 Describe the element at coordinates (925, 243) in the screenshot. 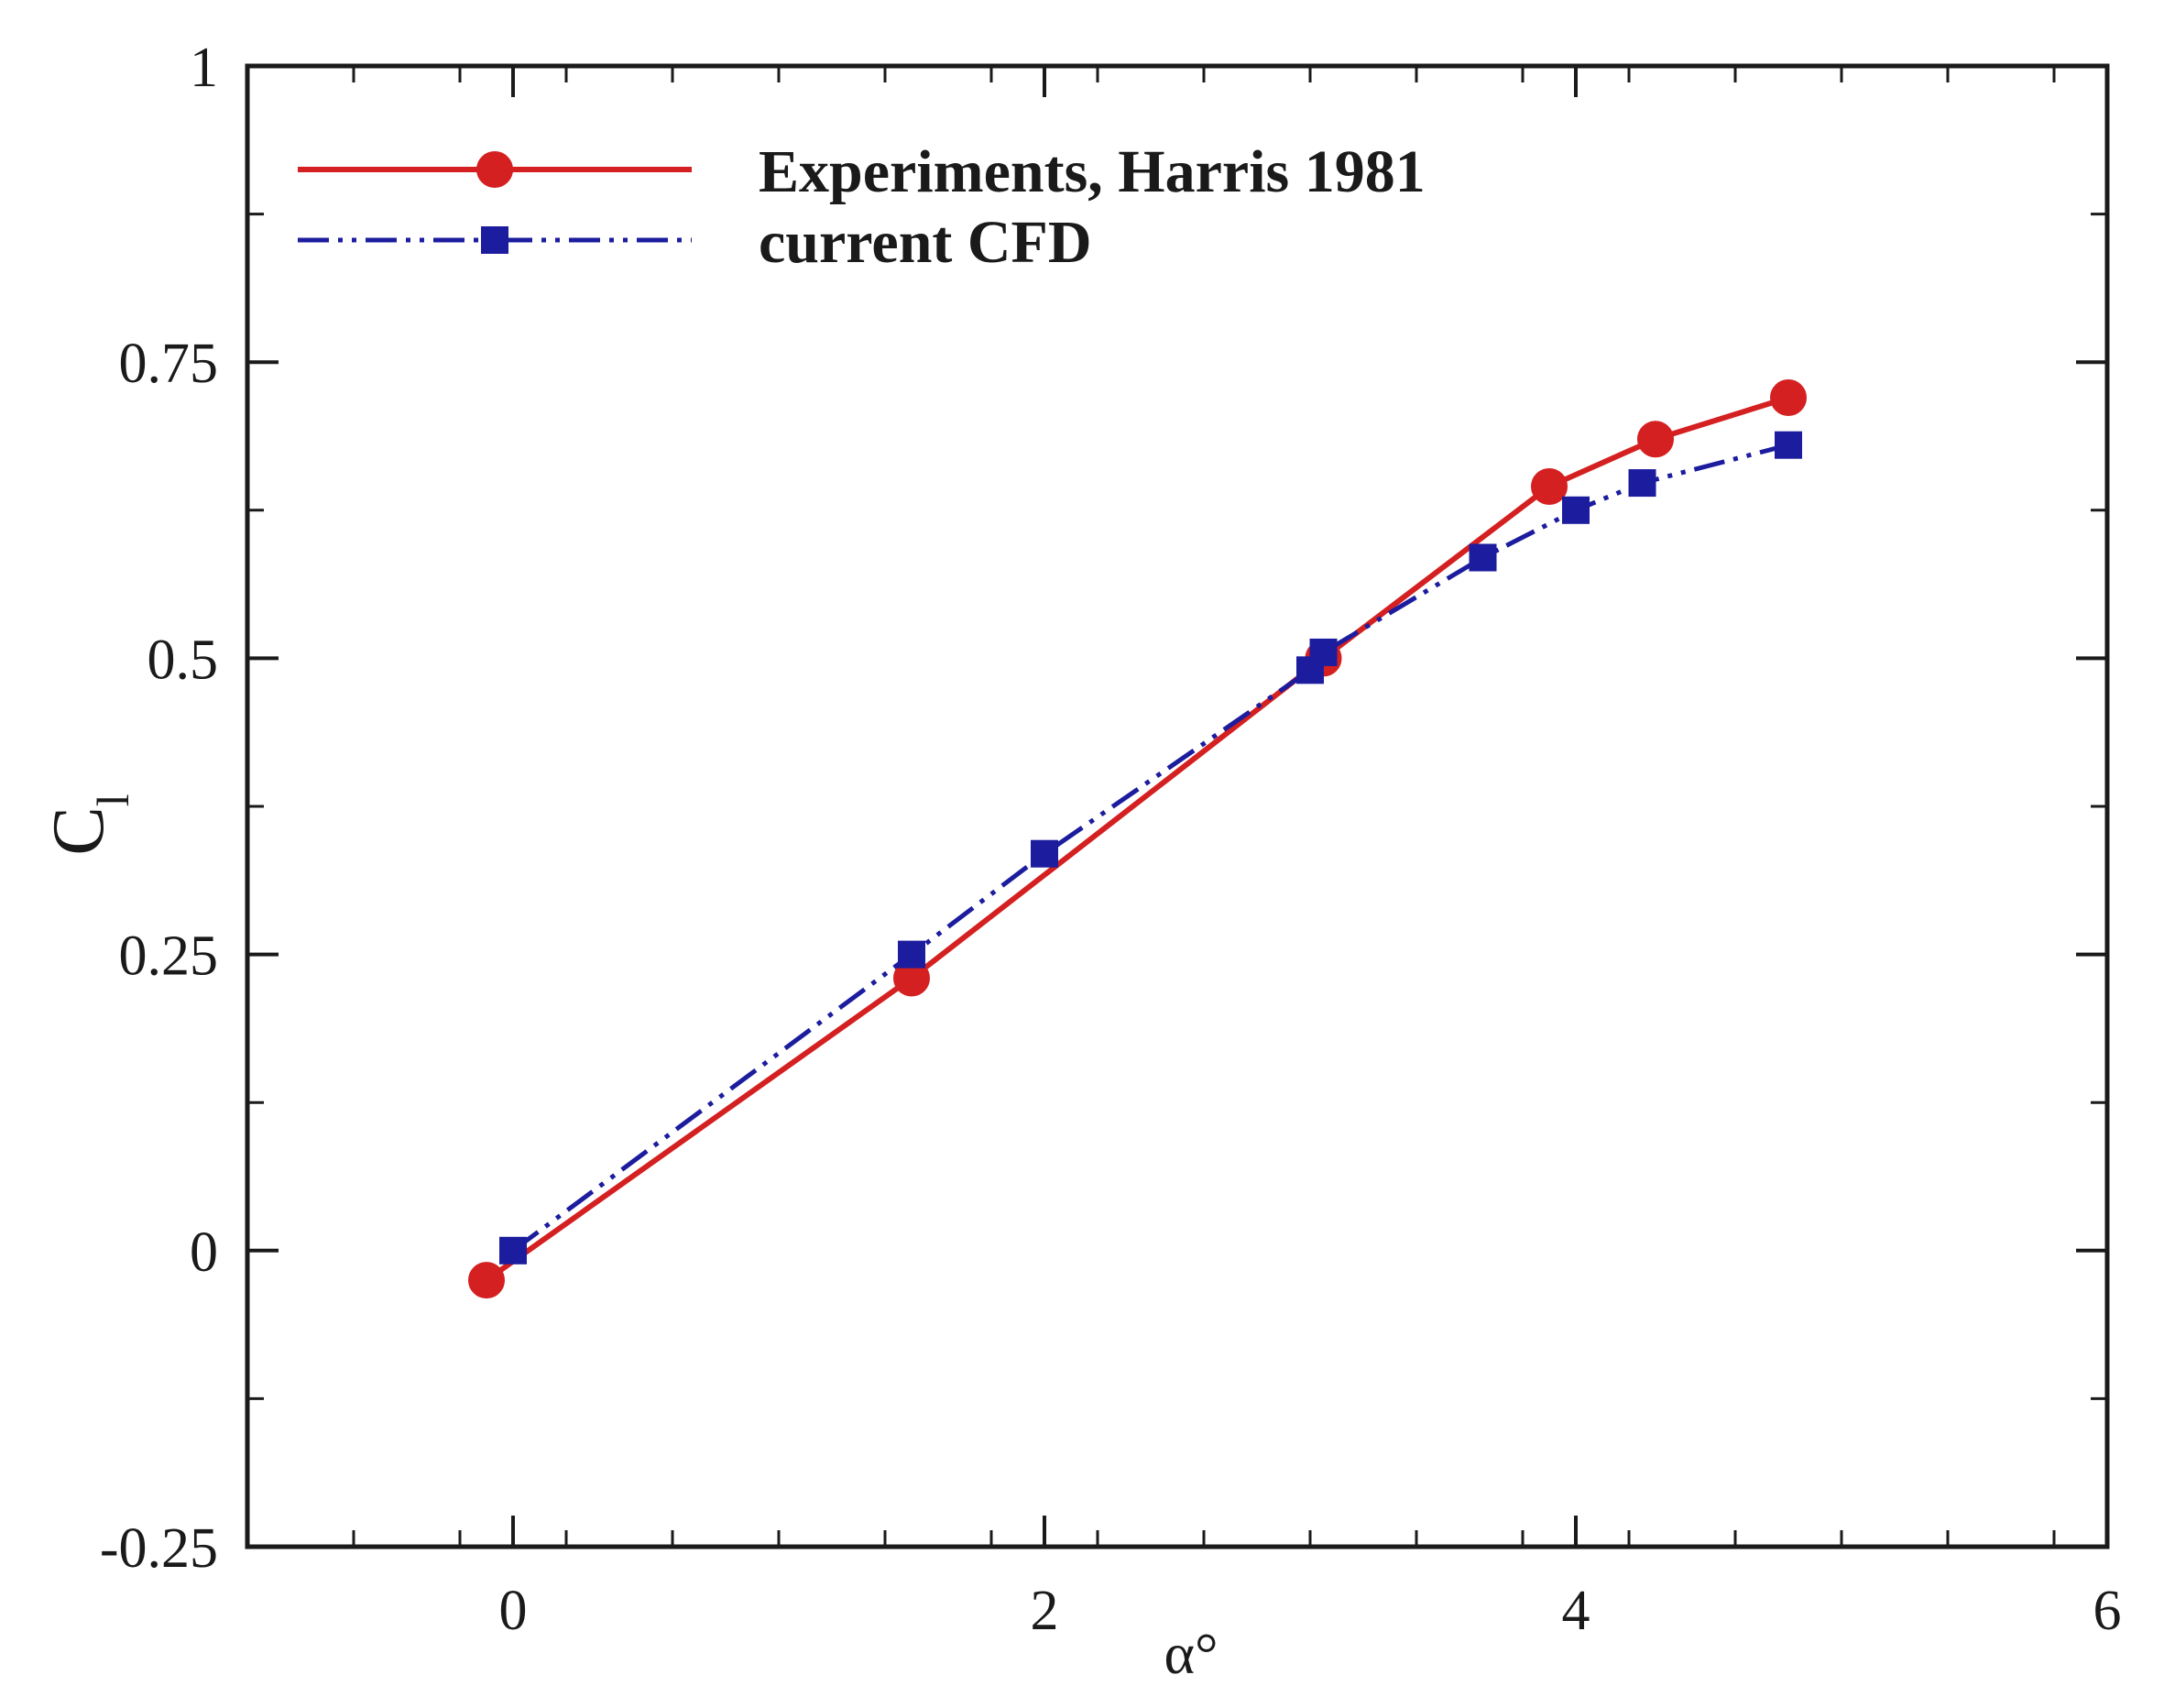

I see `legend-label: current CFD` at that location.